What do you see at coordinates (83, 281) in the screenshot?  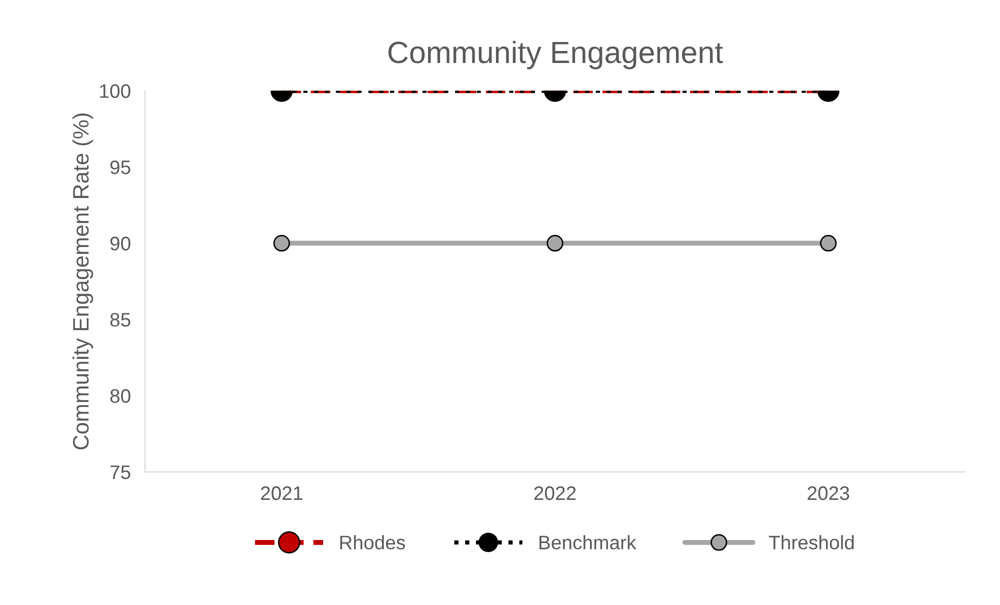 I see `y-axis-title: Community Engagement Rate (%)` at bounding box center [83, 281].